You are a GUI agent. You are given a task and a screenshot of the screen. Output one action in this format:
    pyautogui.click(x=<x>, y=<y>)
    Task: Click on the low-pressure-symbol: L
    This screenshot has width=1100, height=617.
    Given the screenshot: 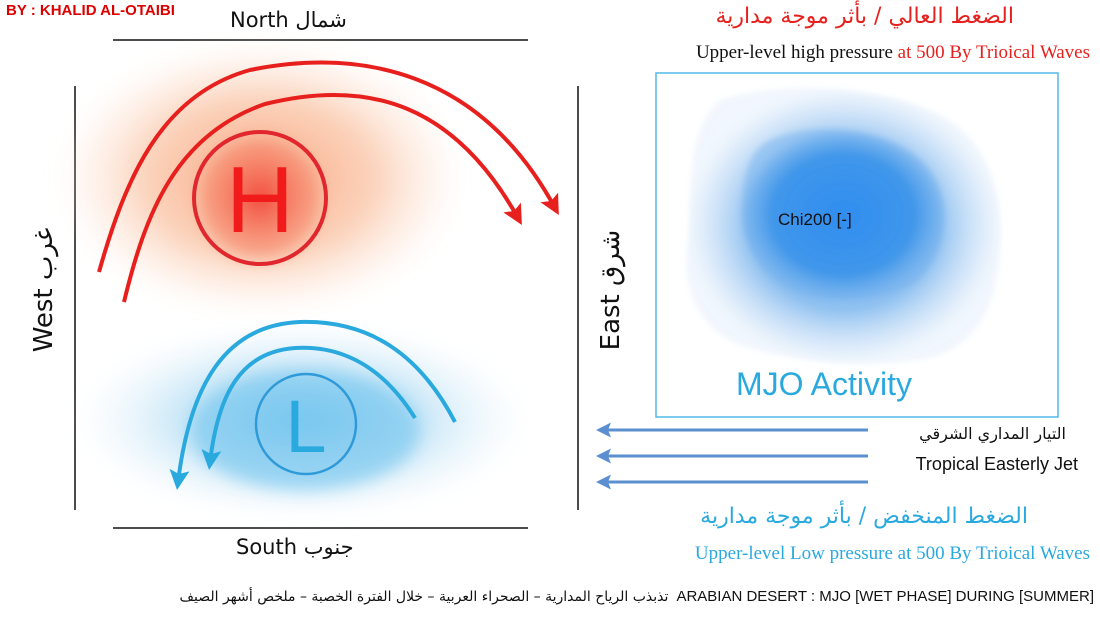 What is the action you would take?
    pyautogui.click(x=305, y=426)
    